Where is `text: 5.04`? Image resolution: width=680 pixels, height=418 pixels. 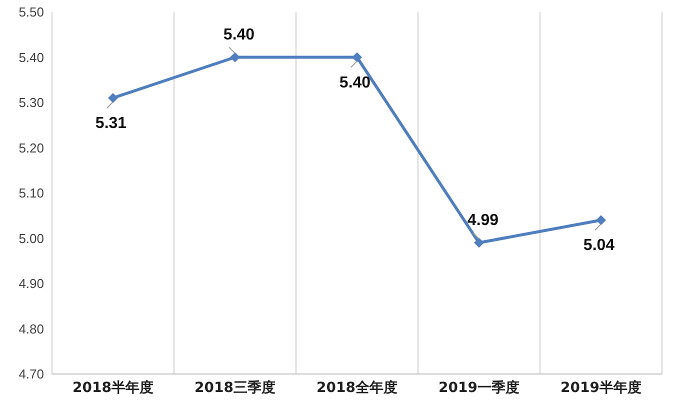 text: 5.04 is located at coordinates (599, 245).